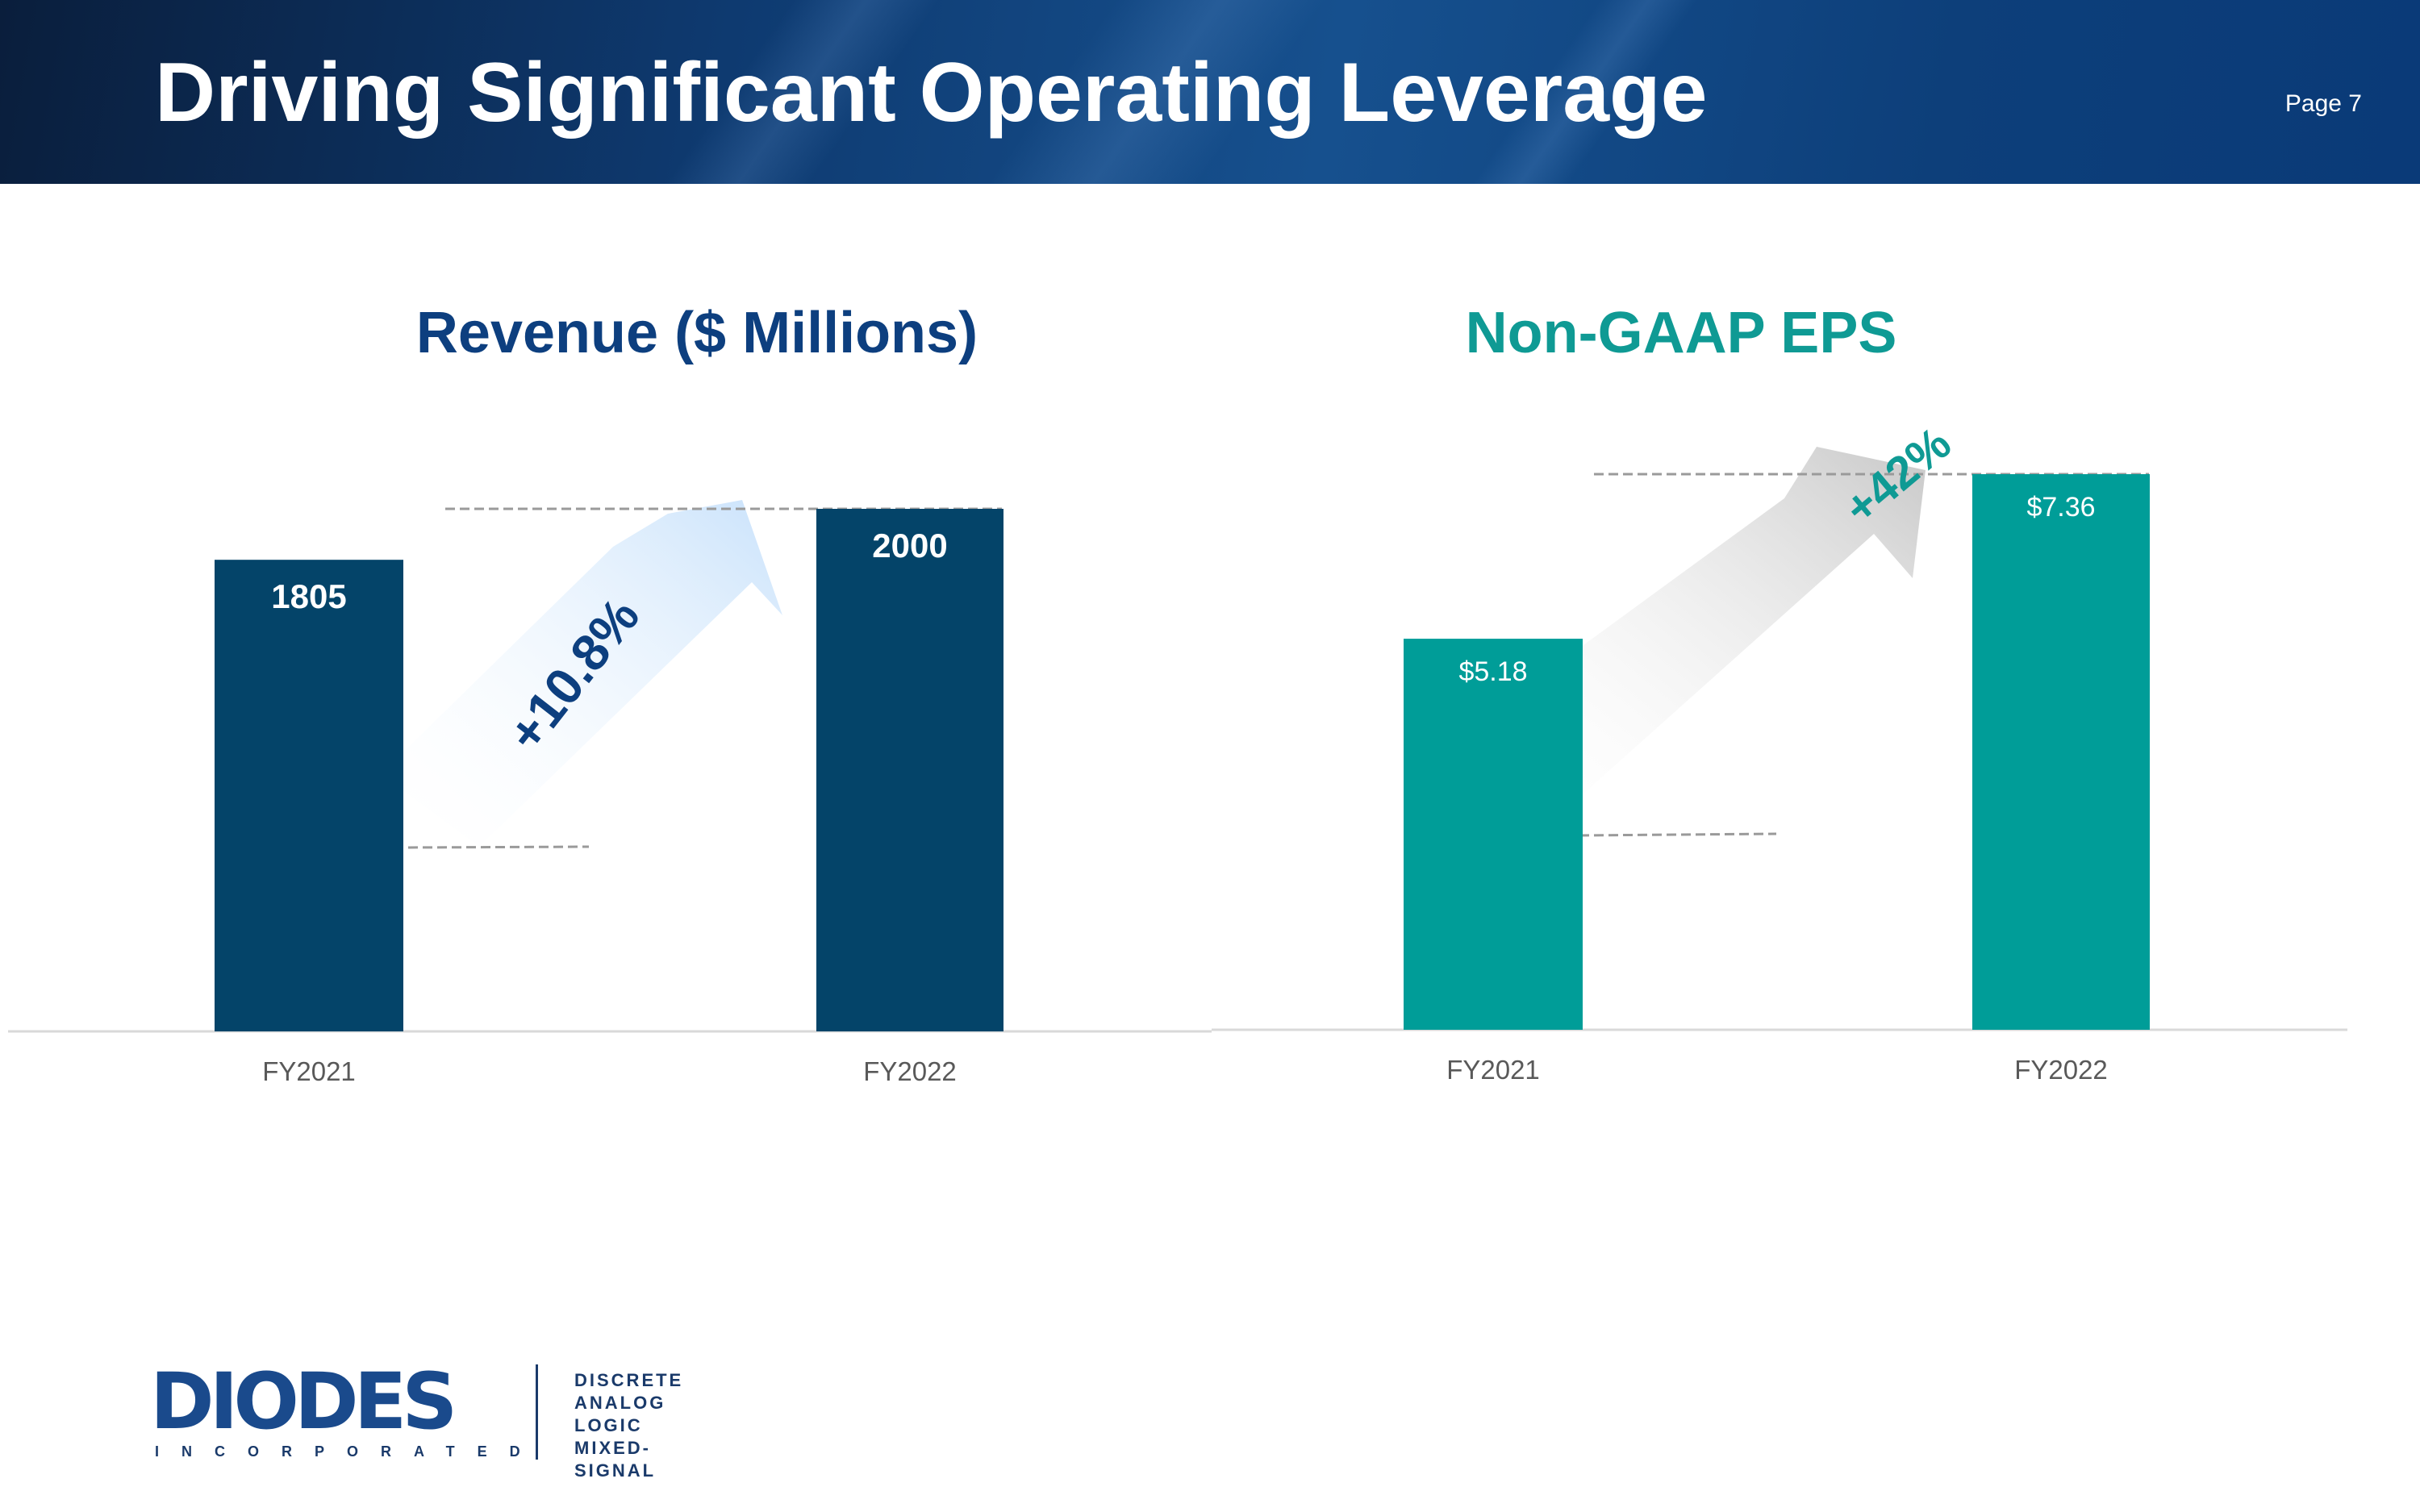  Describe the element at coordinates (931, 93) in the screenshot. I see `page-title: Driving Significant Operating Leverage` at that location.